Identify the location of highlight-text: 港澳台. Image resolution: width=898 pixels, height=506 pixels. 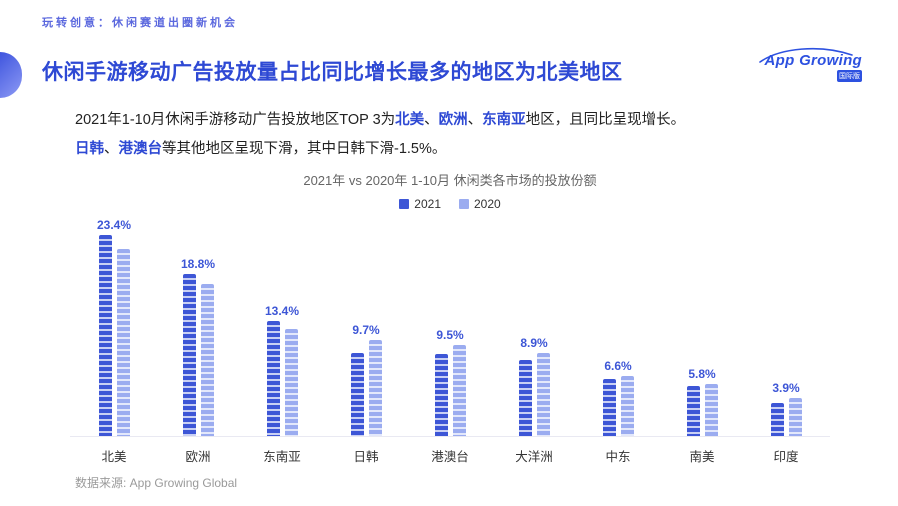
(140, 149).